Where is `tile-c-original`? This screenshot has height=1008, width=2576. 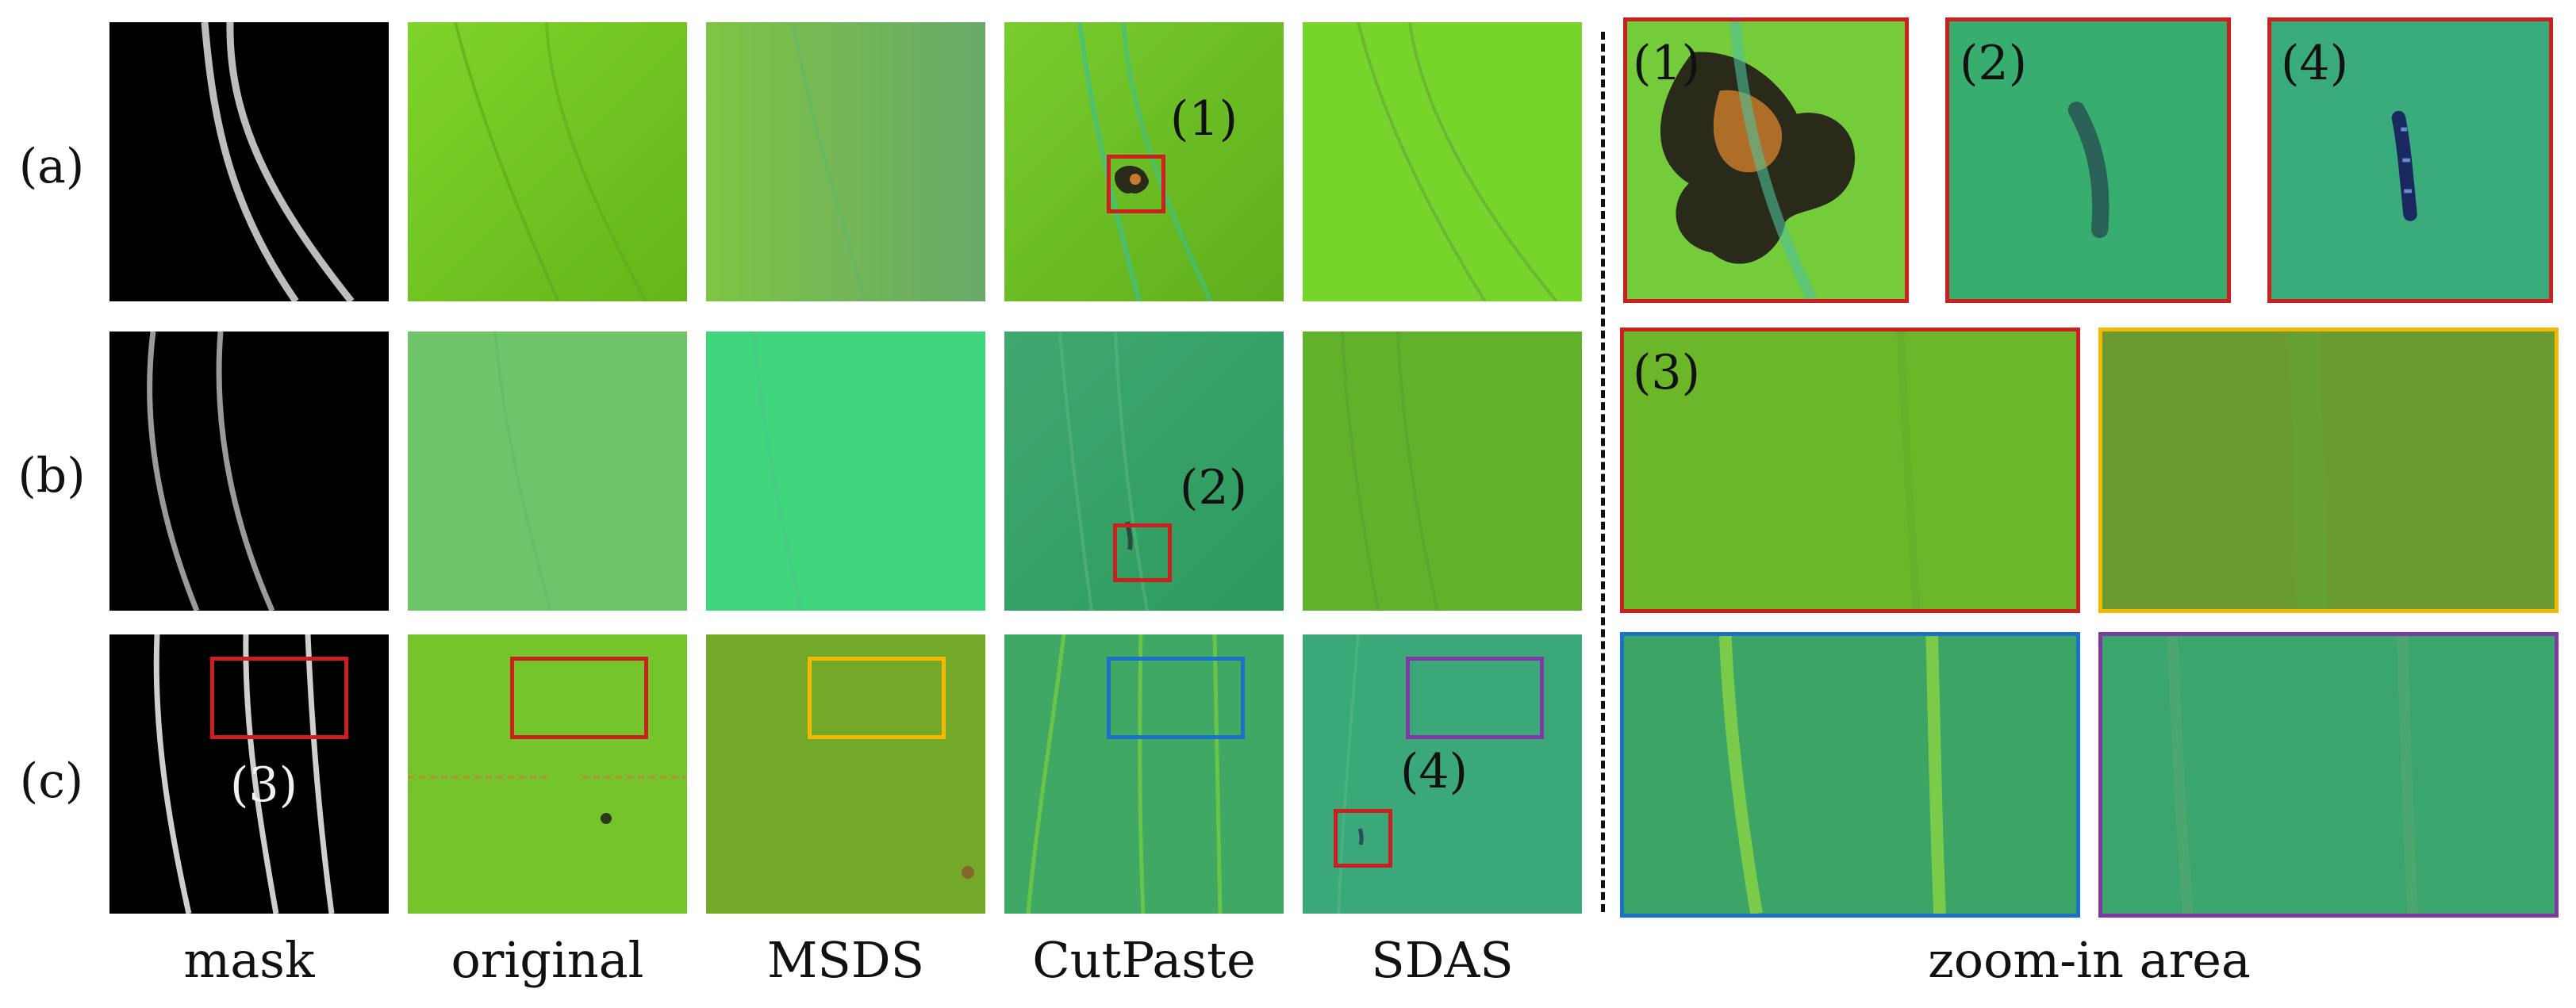
tile-c-original is located at coordinates (547, 774).